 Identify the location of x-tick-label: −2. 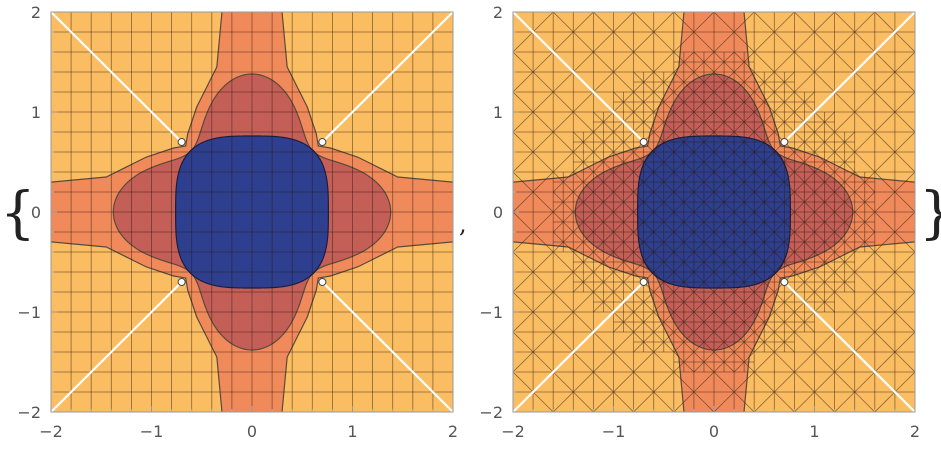
(513, 431).